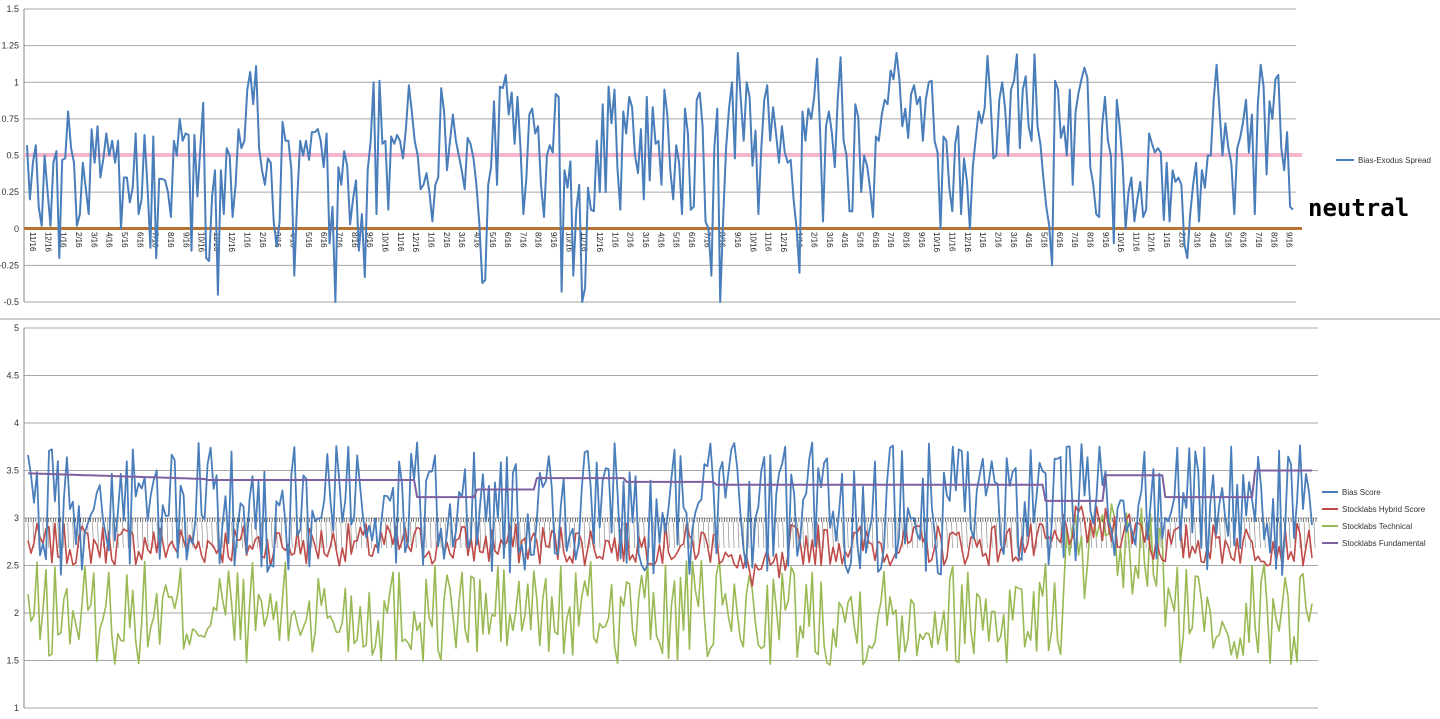 Image resolution: width=1440 pixels, height=719 pixels. What do you see at coordinates (10, 46) in the screenshot?
I see `top-y-tick-label: 1.25` at bounding box center [10, 46].